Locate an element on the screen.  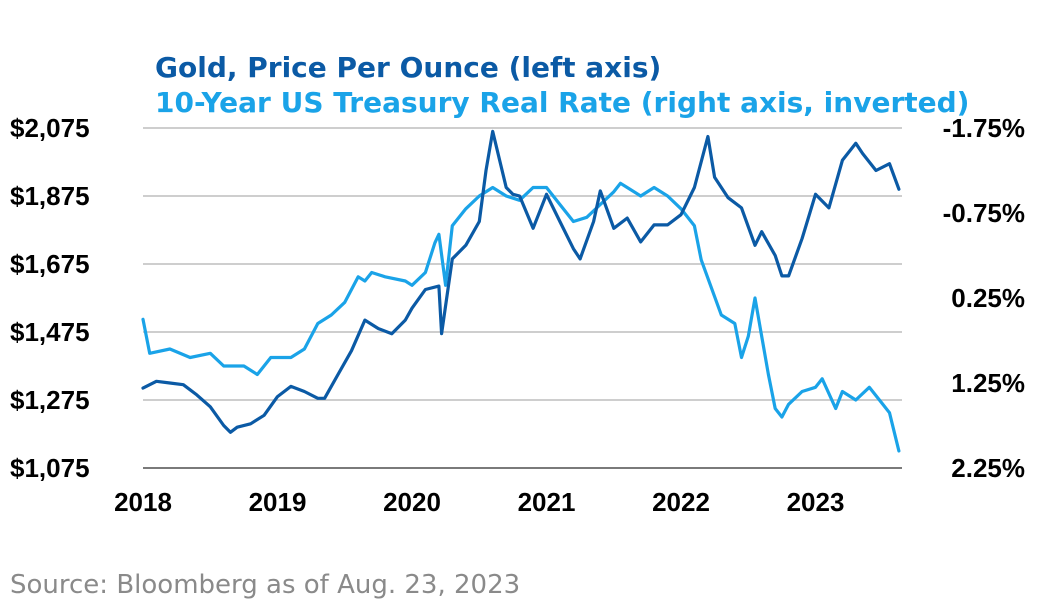
x-tick-label: 2023 is located at coordinates (816, 502).